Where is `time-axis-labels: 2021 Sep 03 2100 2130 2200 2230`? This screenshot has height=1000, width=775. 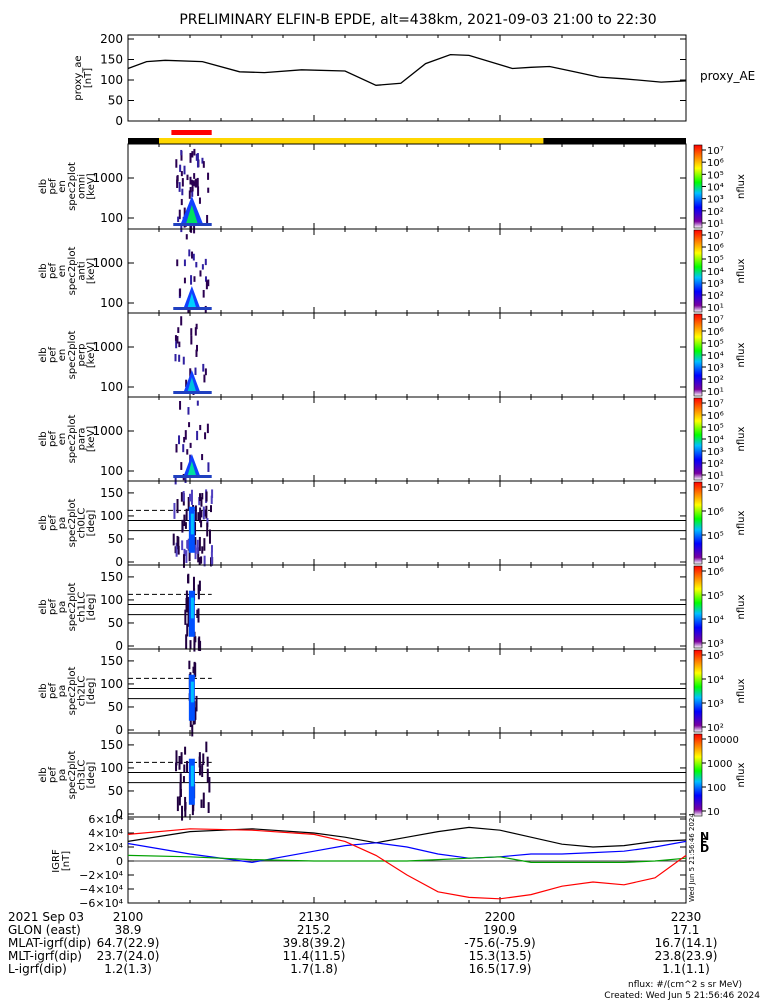 time-axis-labels: 2021 Sep 03 2100 2130 2200 2230 is located at coordinates (354, 917).